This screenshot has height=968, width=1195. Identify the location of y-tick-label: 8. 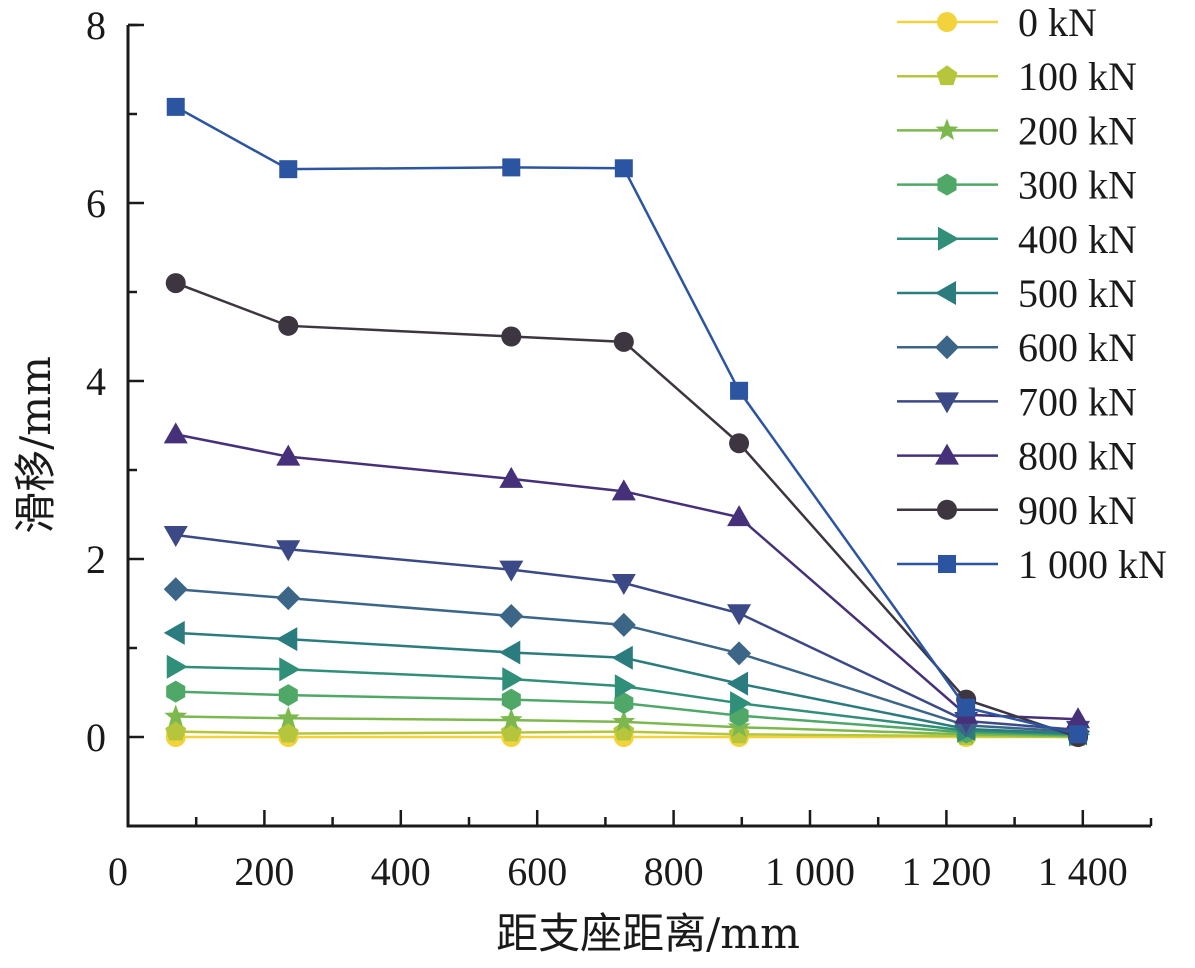
(96, 25).